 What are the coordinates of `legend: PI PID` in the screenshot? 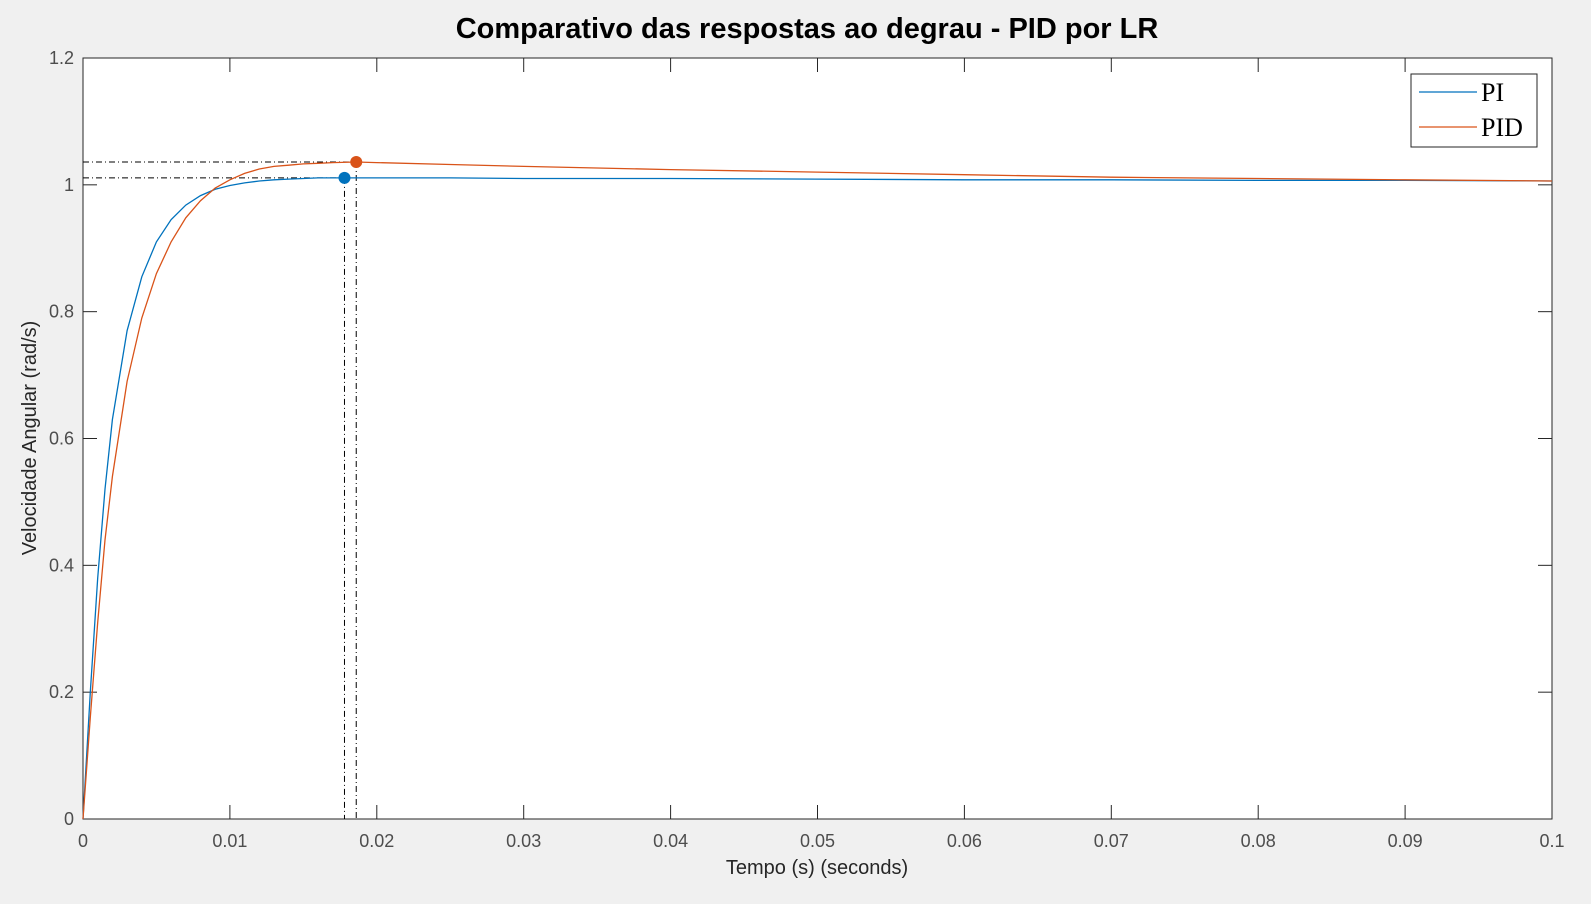 It's located at (1474, 110).